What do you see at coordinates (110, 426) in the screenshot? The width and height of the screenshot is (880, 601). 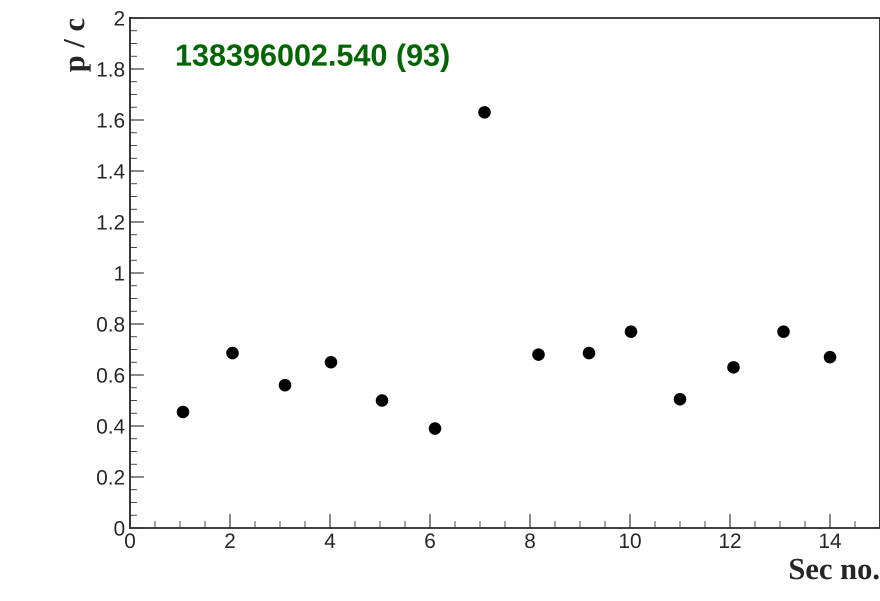 I see `y-tick-label: 0.4` at bounding box center [110, 426].